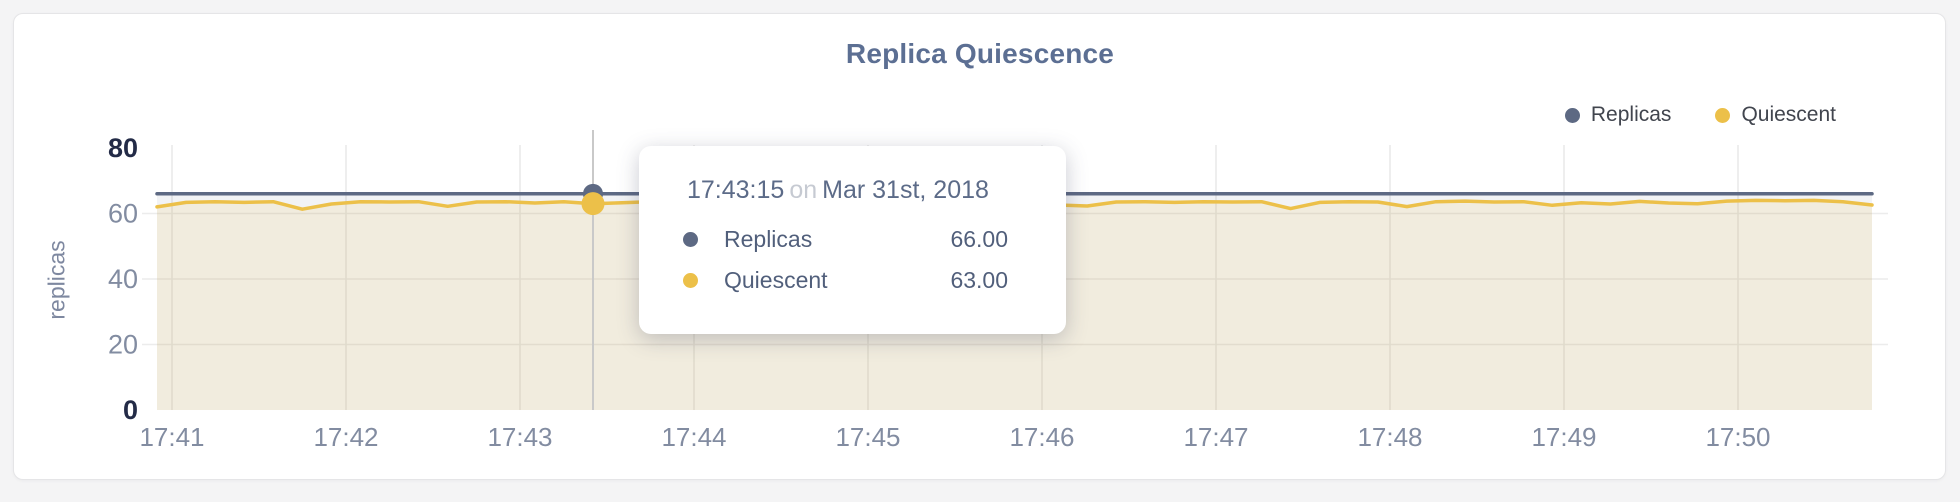  I want to click on tooltip-value-quiescent: 63.00, so click(979, 280).